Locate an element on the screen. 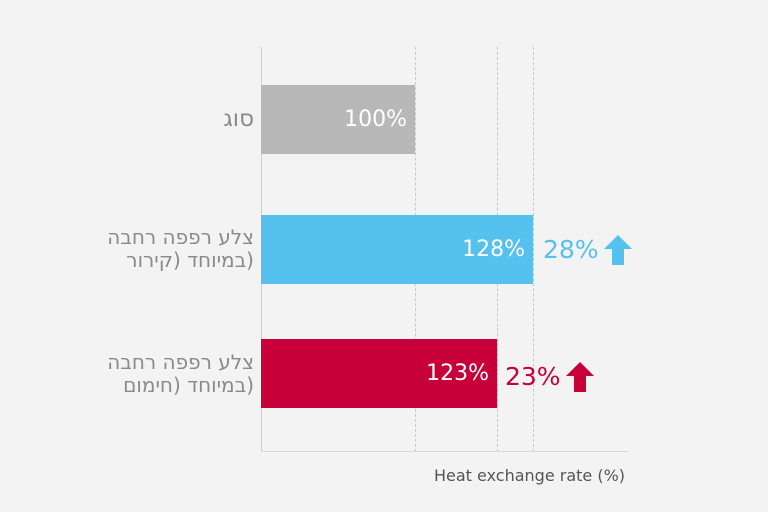 The width and height of the screenshot is (768, 512). category-label-cooling: צלע רפפה רחבה (במיוחד (קירור is located at coordinates (180, 249).